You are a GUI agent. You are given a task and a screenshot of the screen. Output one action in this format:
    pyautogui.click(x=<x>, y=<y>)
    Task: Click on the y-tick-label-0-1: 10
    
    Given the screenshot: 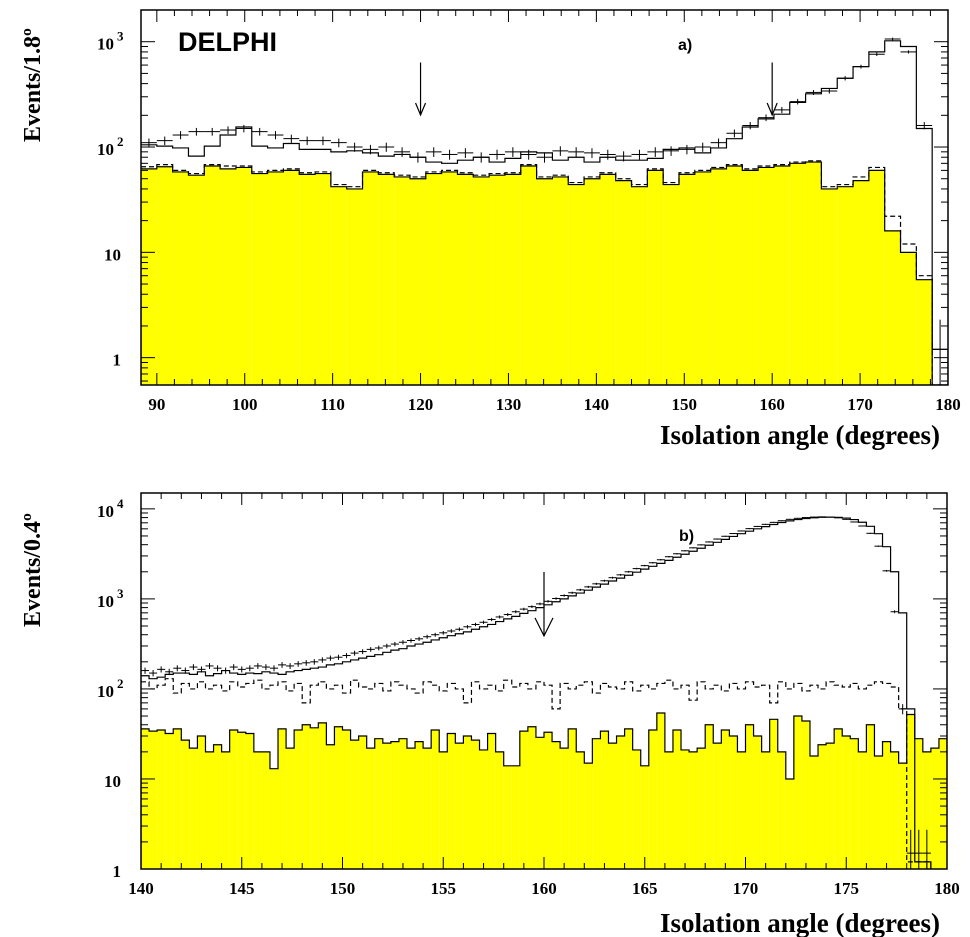 What is the action you would take?
    pyautogui.click(x=112, y=254)
    